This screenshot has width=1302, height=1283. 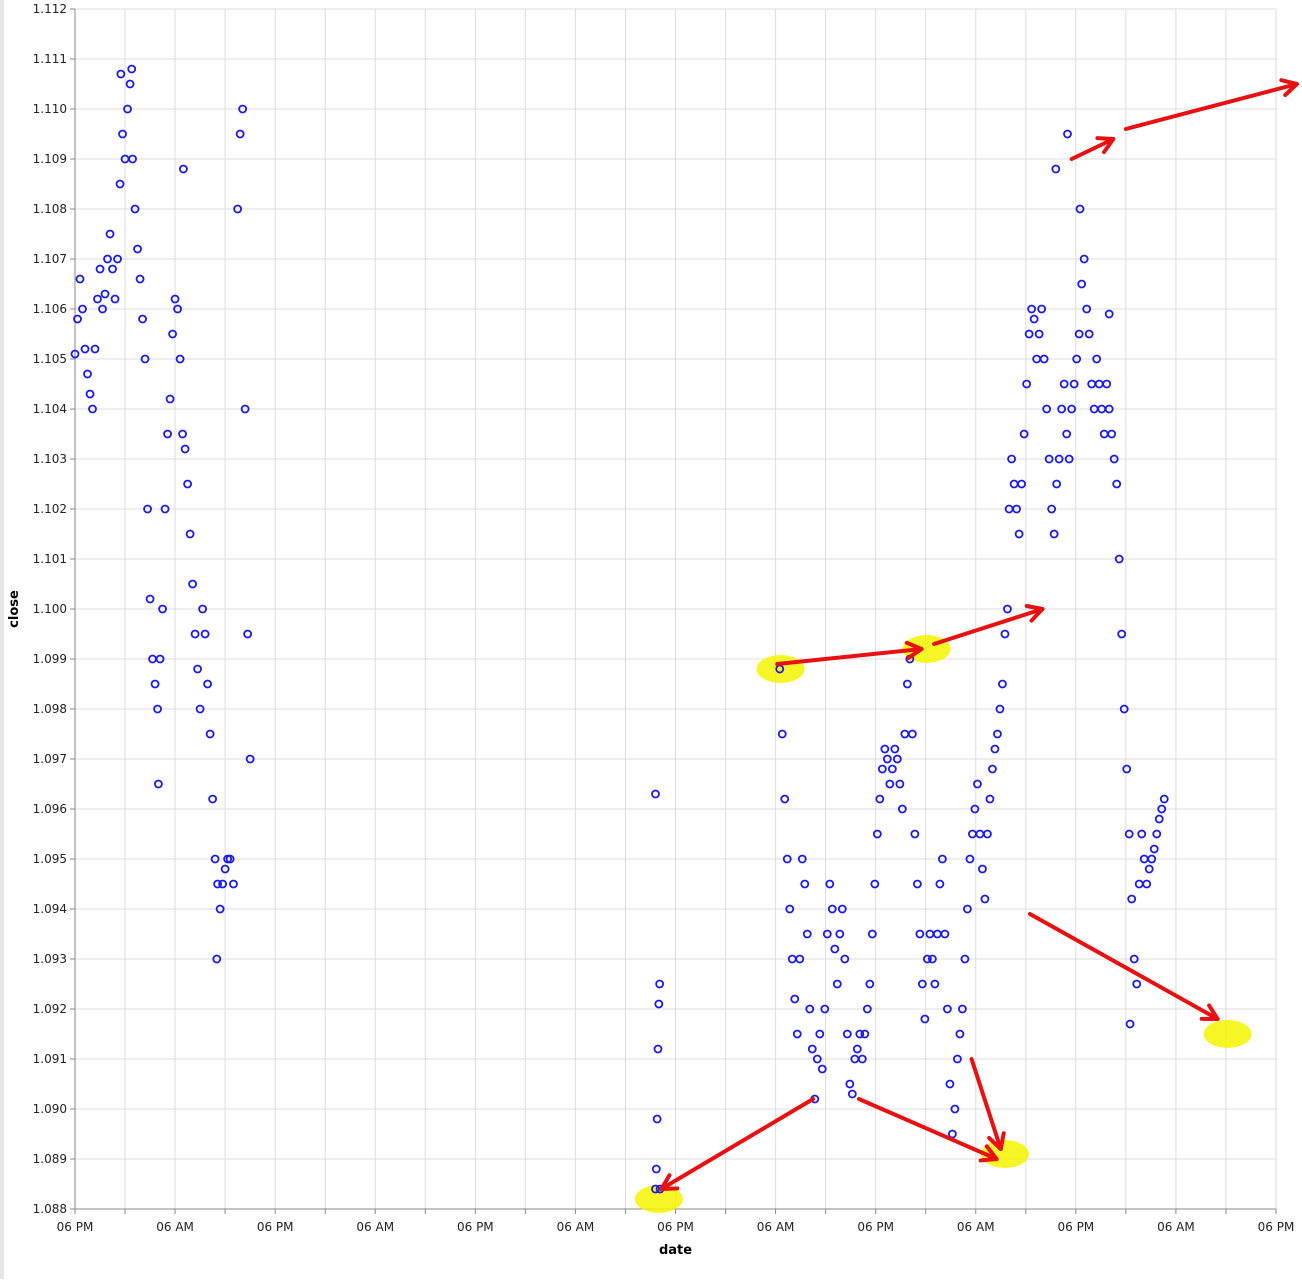 What do you see at coordinates (50, 1109) in the screenshot?
I see `y-tick-label: 1.090` at bounding box center [50, 1109].